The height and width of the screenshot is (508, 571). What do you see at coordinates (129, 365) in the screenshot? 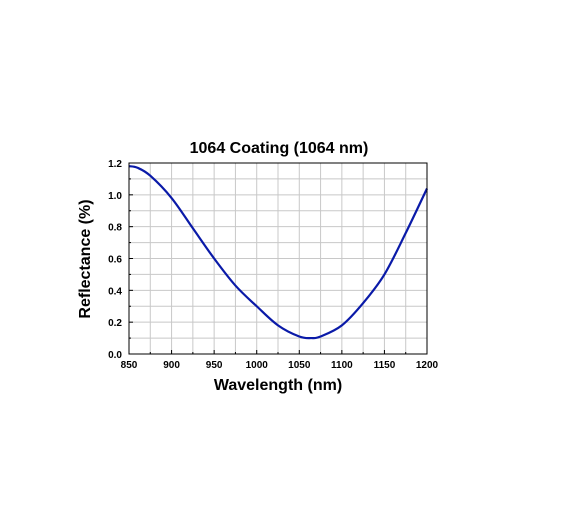
I see `x-tick-label: 850` at bounding box center [129, 365].